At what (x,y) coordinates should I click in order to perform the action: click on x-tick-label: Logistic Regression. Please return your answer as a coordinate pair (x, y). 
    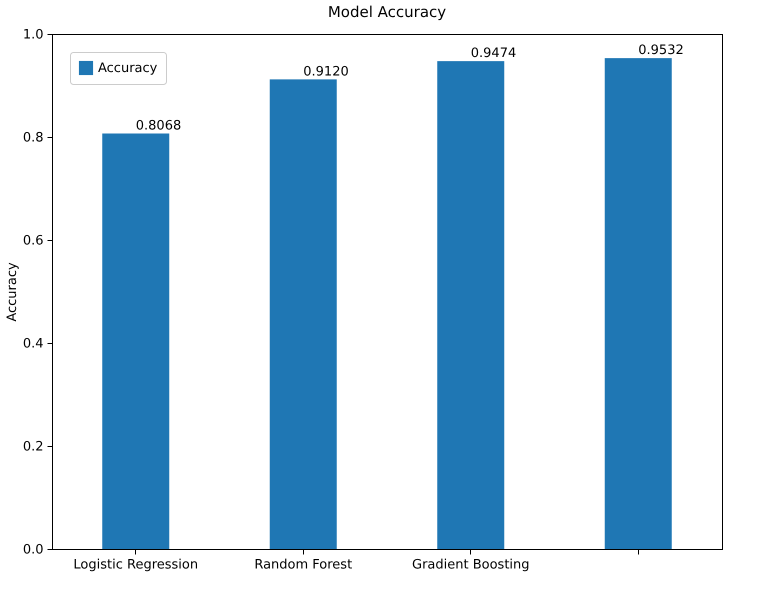
    Looking at the image, I should click on (135, 565).